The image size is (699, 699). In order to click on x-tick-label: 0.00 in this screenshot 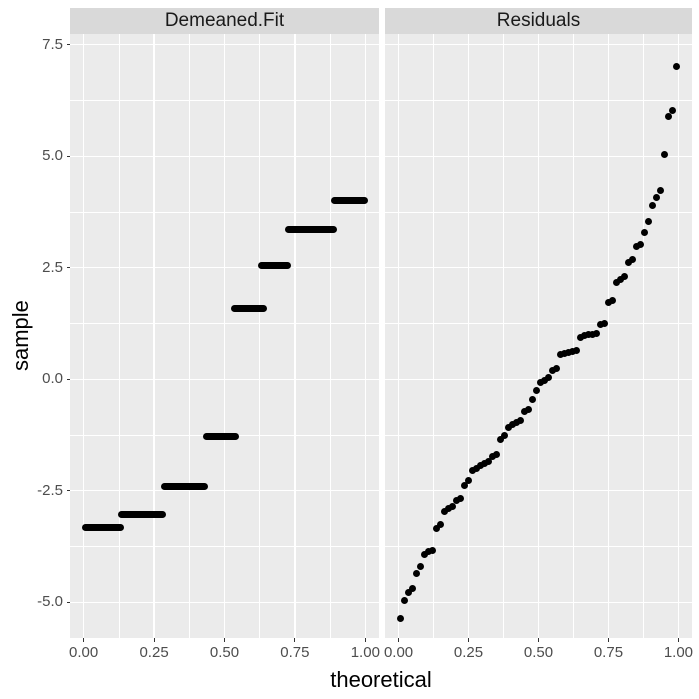, I will do `click(398, 652)`.